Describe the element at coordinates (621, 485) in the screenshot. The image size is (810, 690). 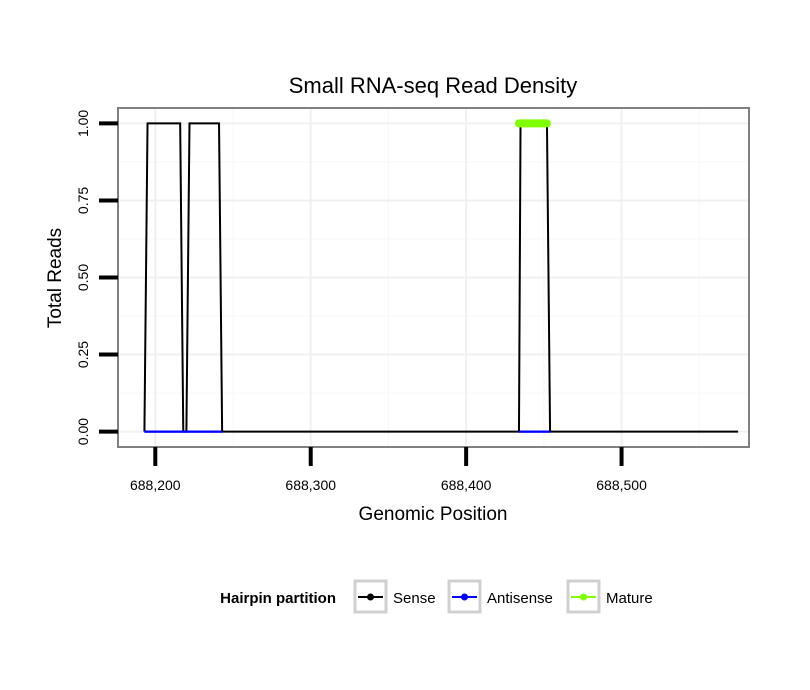
I see `x-tick-label: 688,500` at that location.